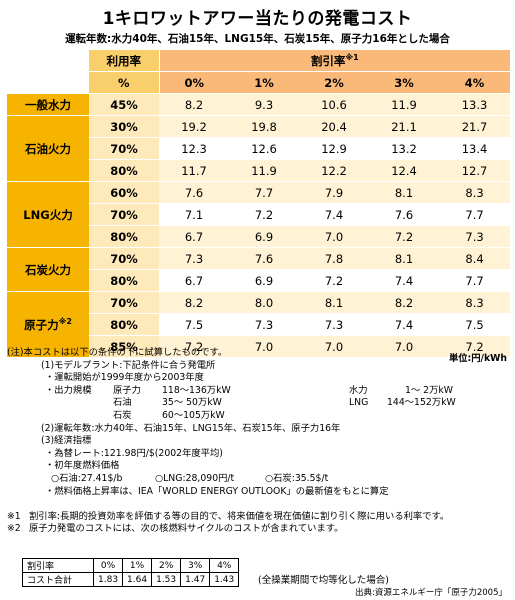 Image resolution: width=515 pixels, height=600 pixels. What do you see at coordinates (334, 126) in the screenshot?
I see `cost-value: 20.4` at bounding box center [334, 126].